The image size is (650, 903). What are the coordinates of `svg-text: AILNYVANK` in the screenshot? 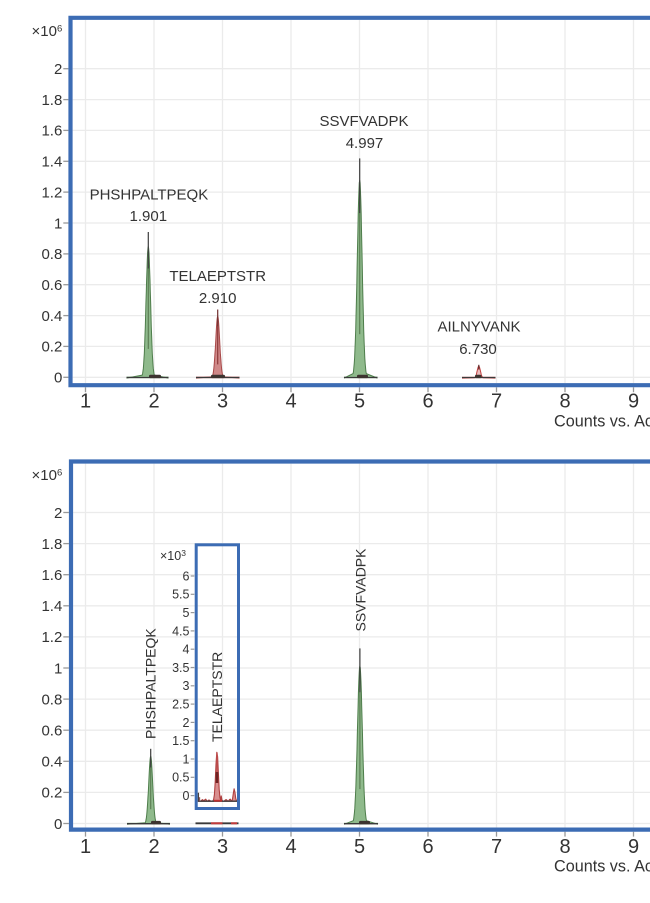 It's located at (478, 327).